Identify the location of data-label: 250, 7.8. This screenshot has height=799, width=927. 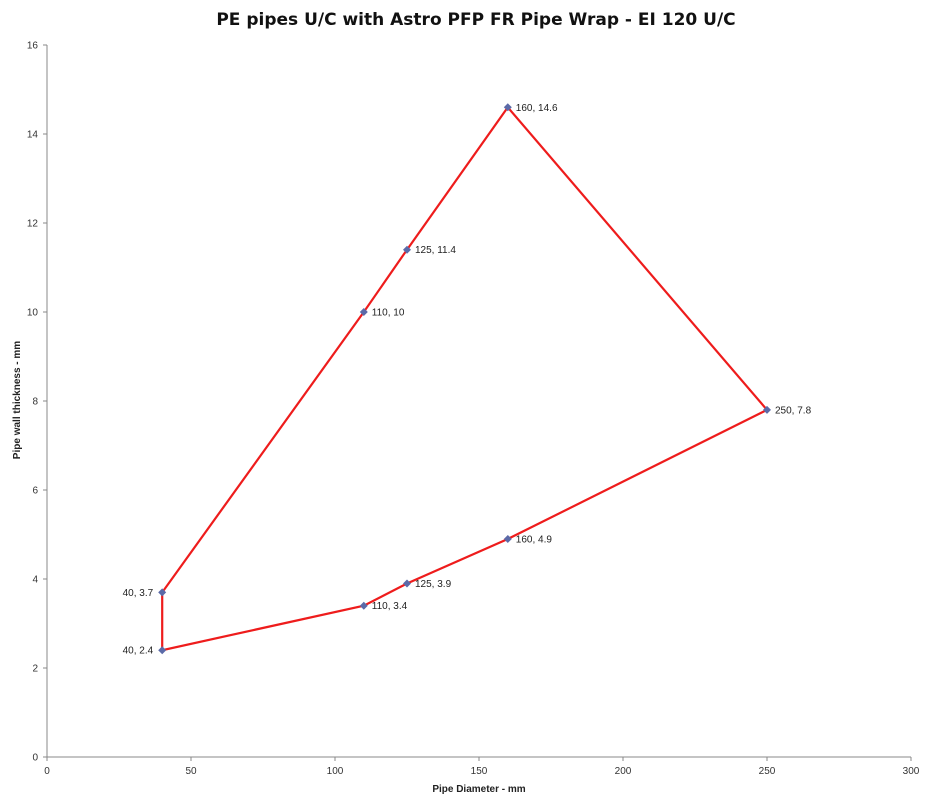
(793, 410).